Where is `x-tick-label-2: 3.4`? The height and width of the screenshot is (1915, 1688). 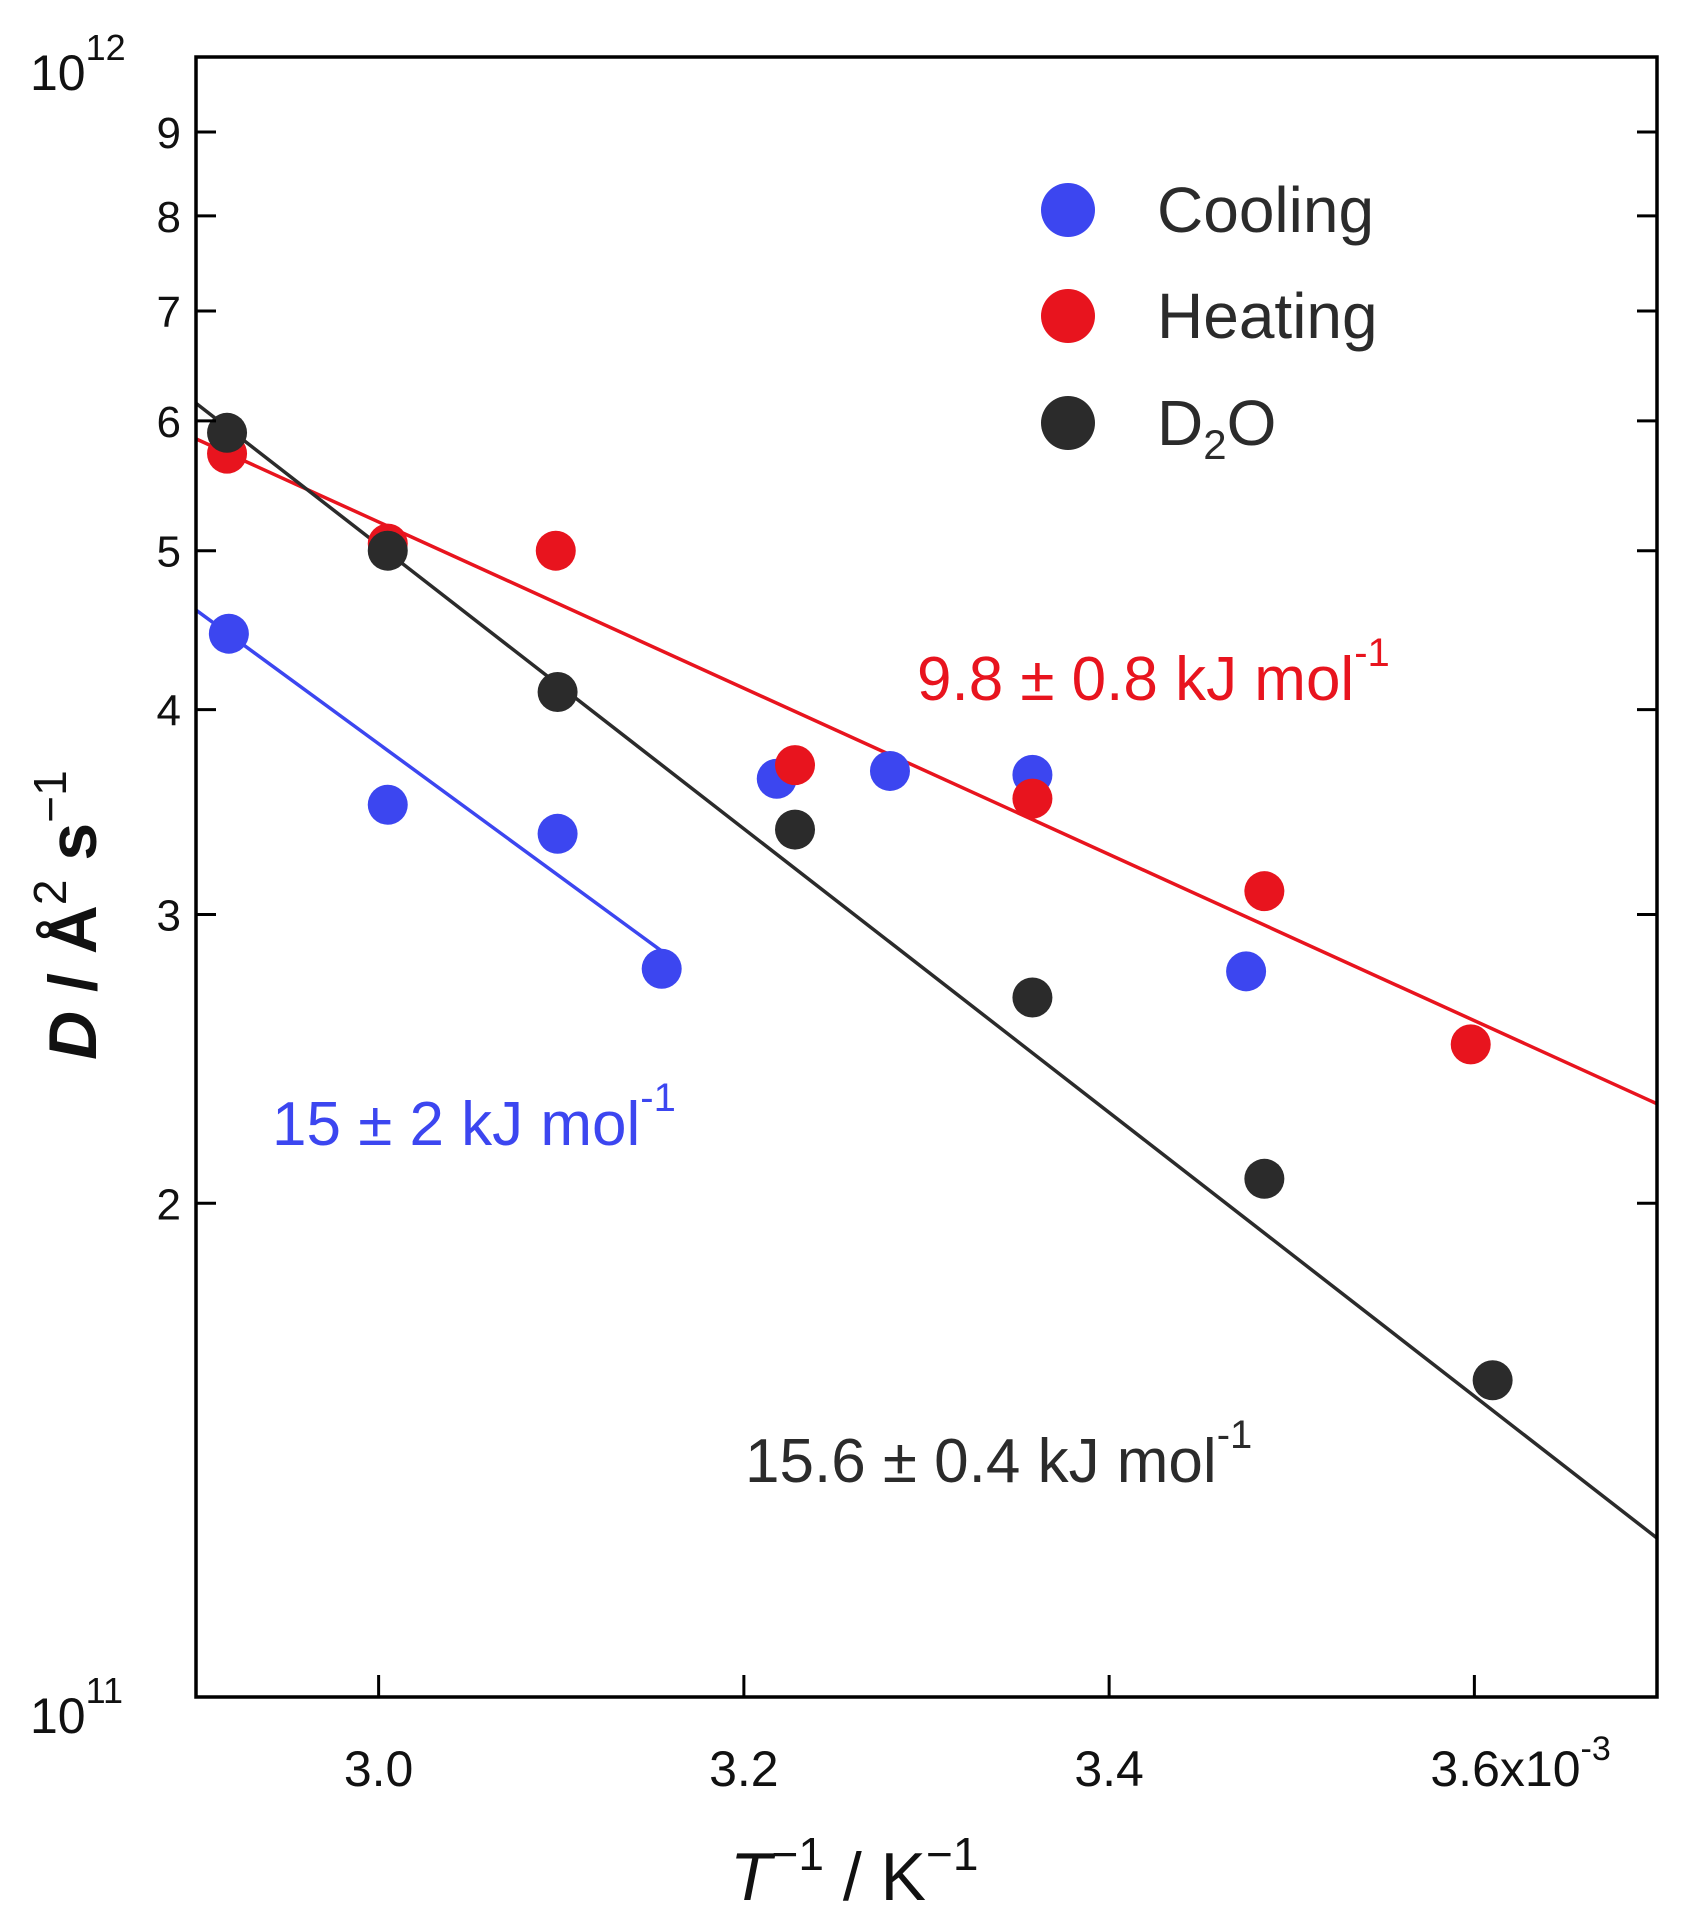
x-tick-label-2: 3.4 is located at coordinates (1109, 1769).